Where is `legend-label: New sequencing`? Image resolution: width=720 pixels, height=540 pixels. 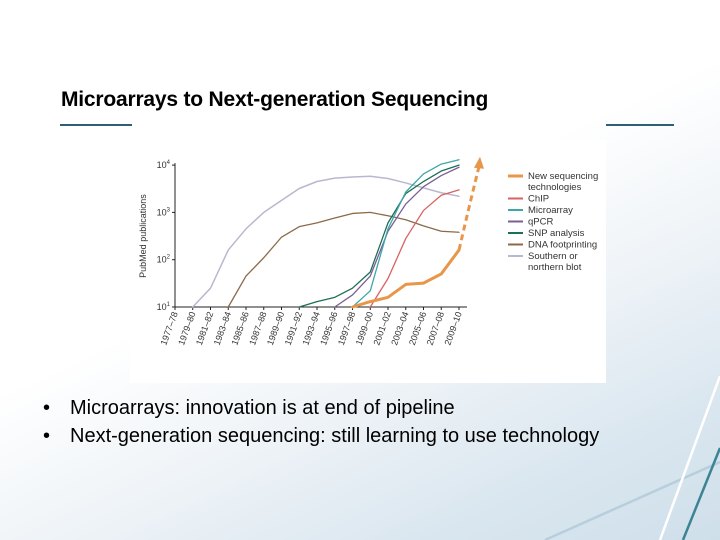 legend-label: New sequencing is located at coordinates (563, 176).